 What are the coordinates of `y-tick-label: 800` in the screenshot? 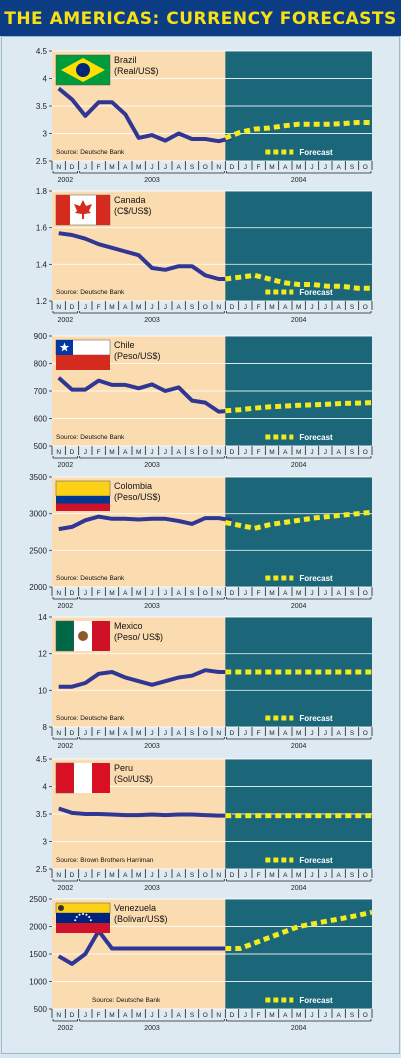 It's located at (41, 364).